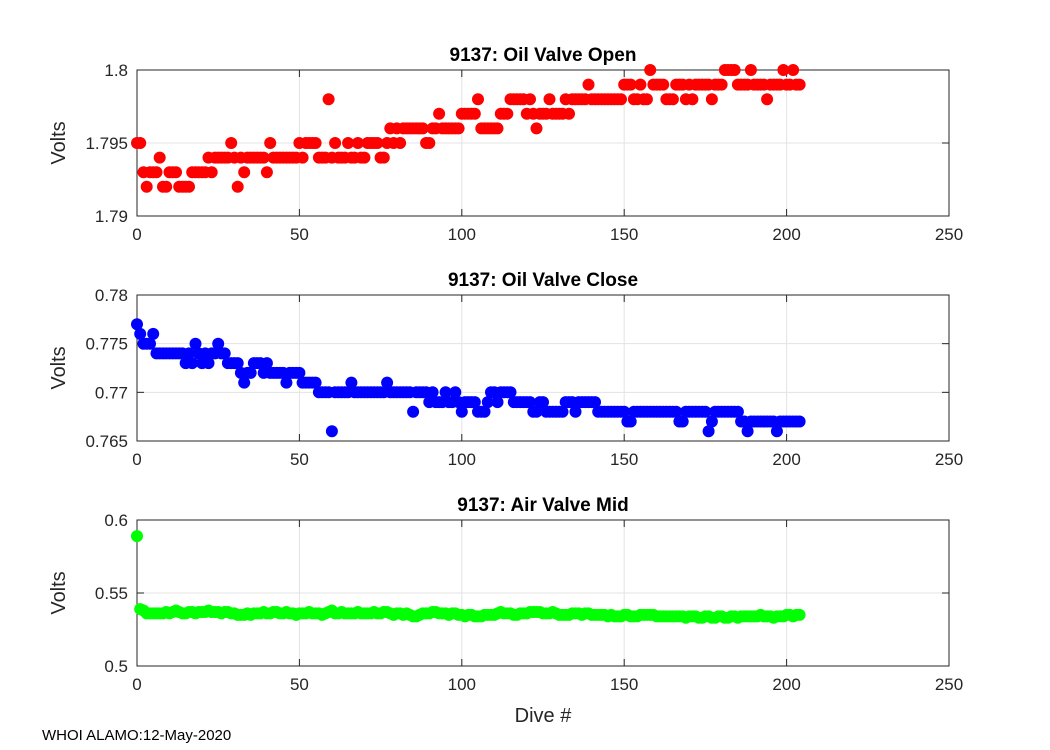  What do you see at coordinates (116, 520) in the screenshot?
I see `y-tick-label: 0.6` at bounding box center [116, 520].